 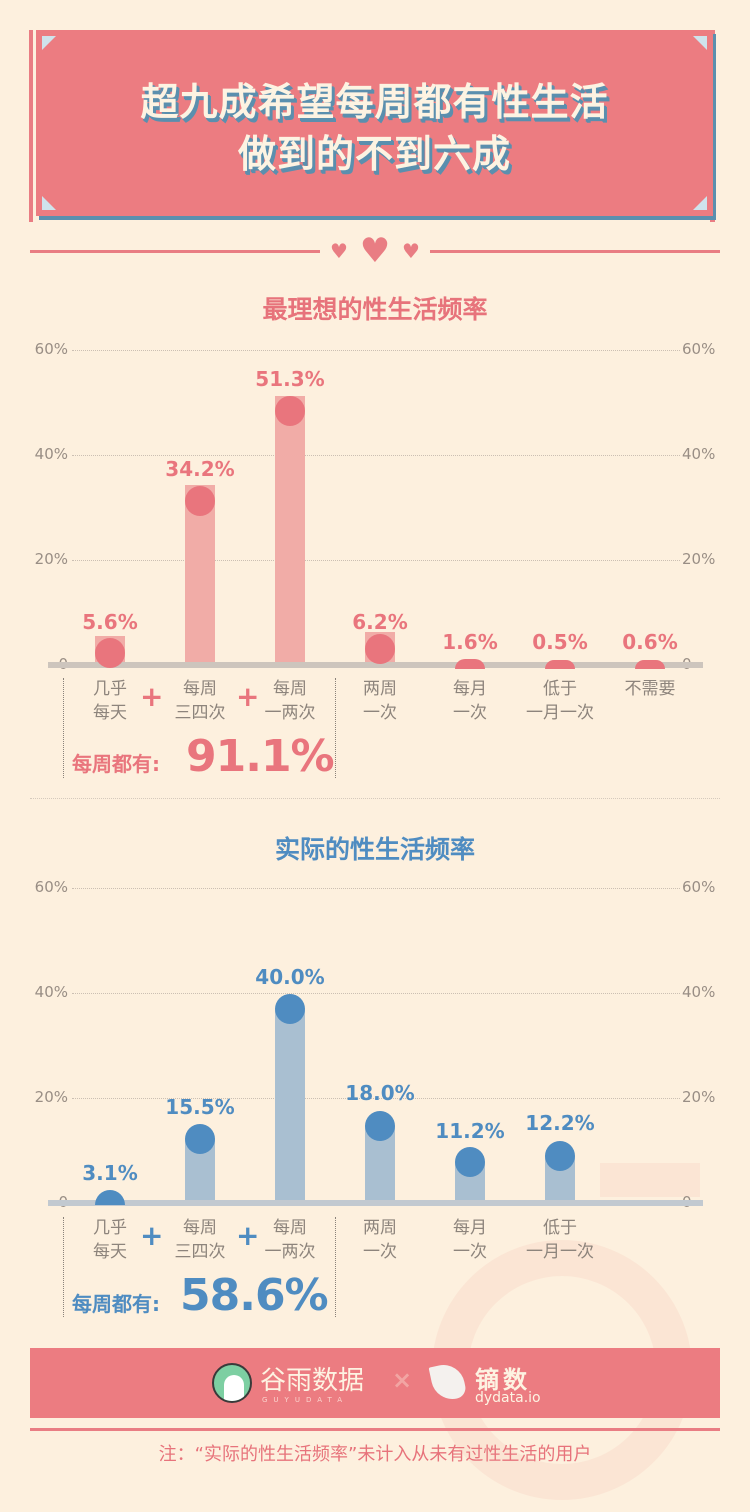 What do you see at coordinates (560, 1123) in the screenshot?
I see `value-label: 12.2%` at bounding box center [560, 1123].